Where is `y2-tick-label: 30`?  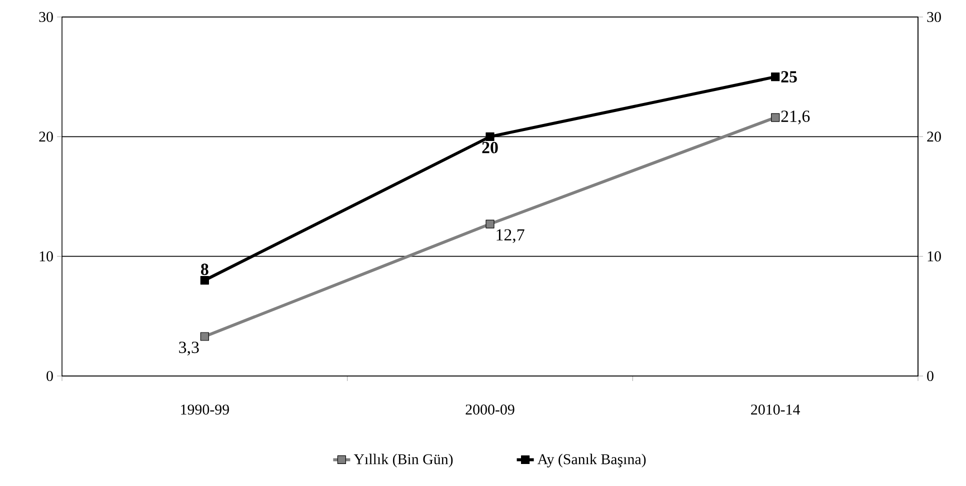
y2-tick-label: 30 is located at coordinates (934, 17).